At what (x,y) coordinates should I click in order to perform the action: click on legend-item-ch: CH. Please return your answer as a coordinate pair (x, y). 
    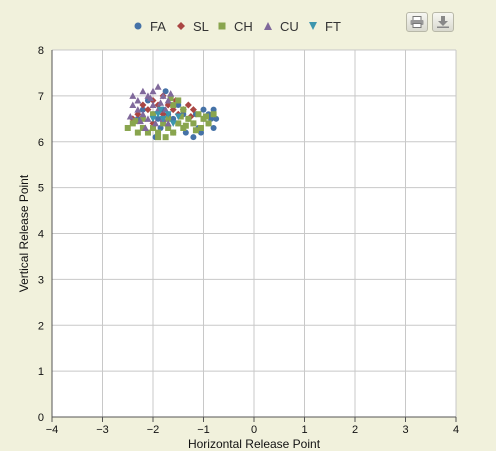
    Looking at the image, I should click on (234, 26).